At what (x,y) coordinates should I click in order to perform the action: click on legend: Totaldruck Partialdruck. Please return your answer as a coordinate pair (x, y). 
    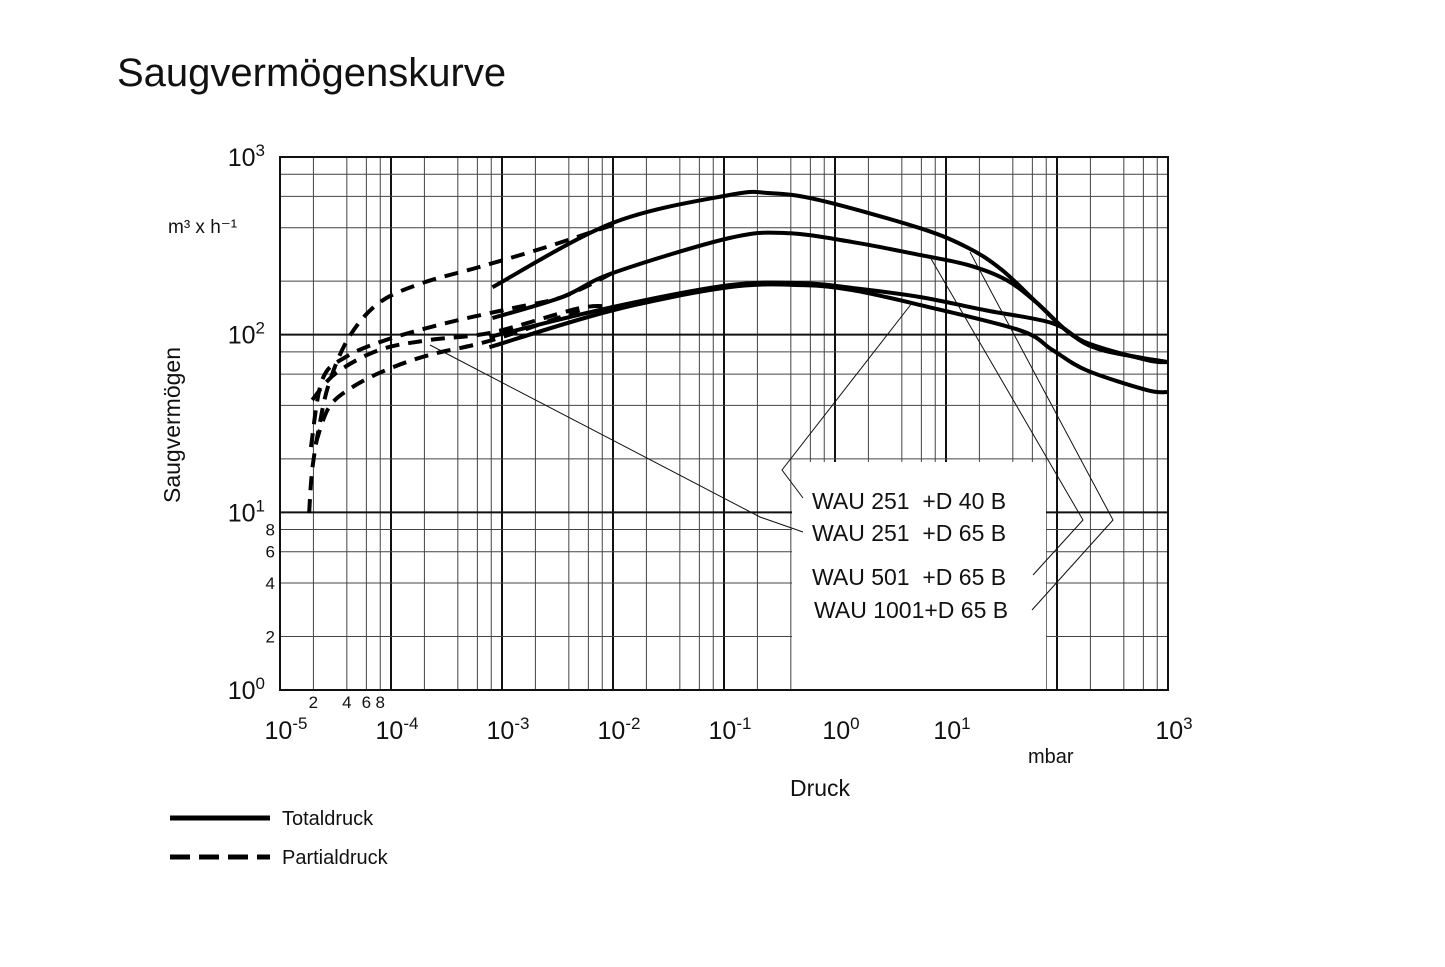
    Looking at the image, I should click on (279, 838).